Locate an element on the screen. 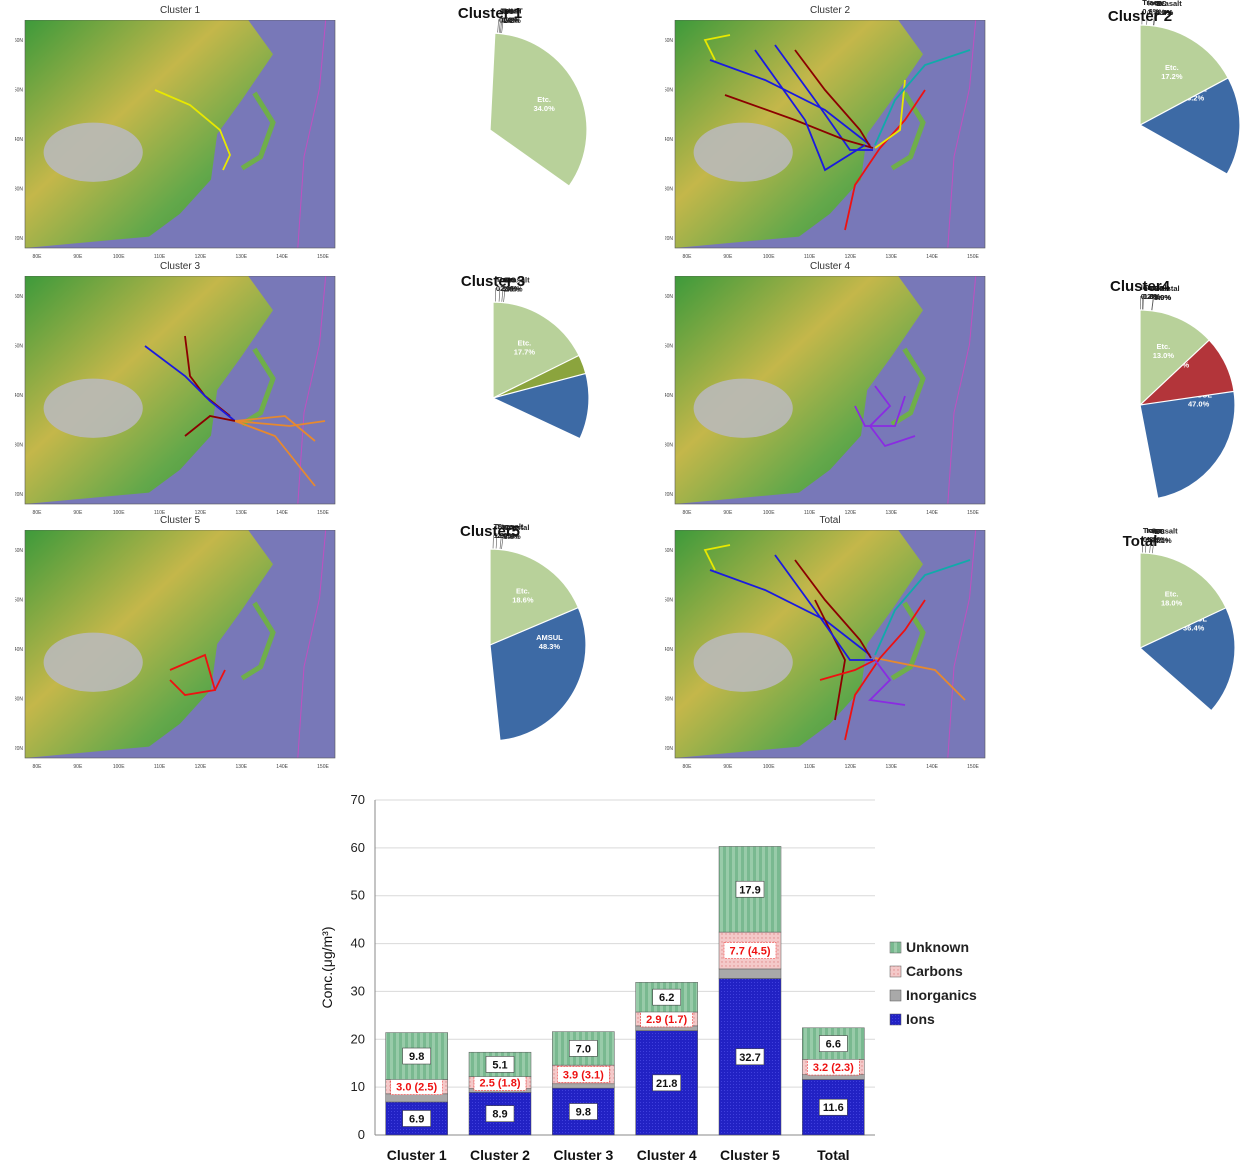  pie-slice-percent: 3.8% is located at coordinates (512, 536).